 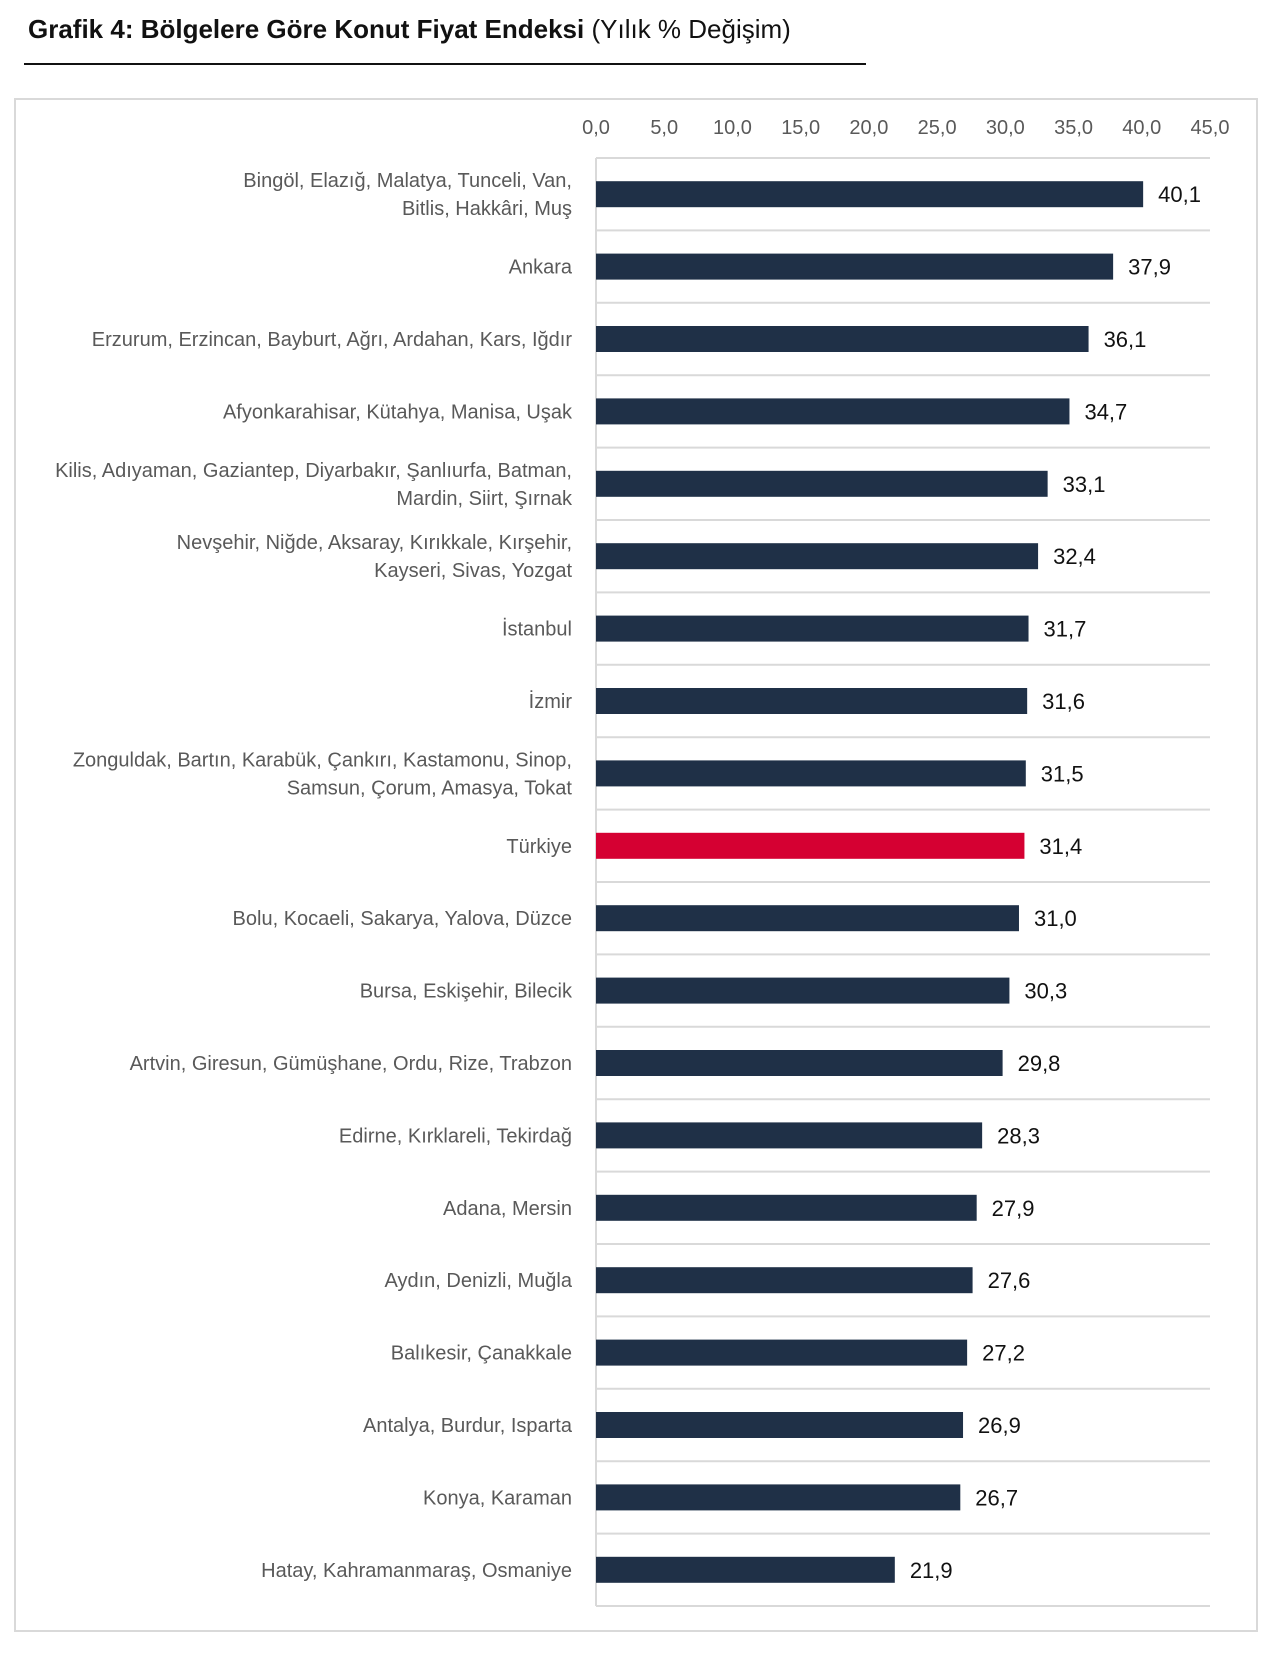 I want to click on chart-title-unit: (Yılık % Değişim), so click(x=691, y=29).